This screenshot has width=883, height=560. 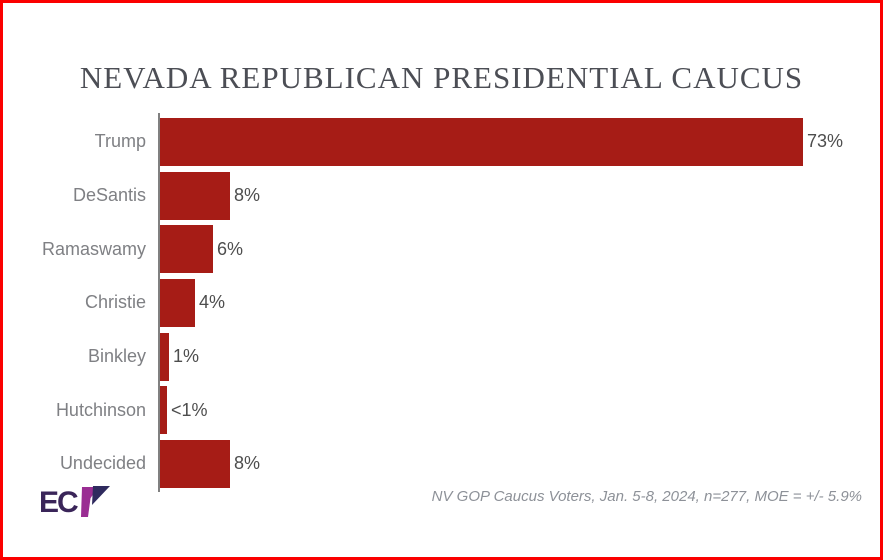 I want to click on value-label: 1%, so click(x=186, y=356).